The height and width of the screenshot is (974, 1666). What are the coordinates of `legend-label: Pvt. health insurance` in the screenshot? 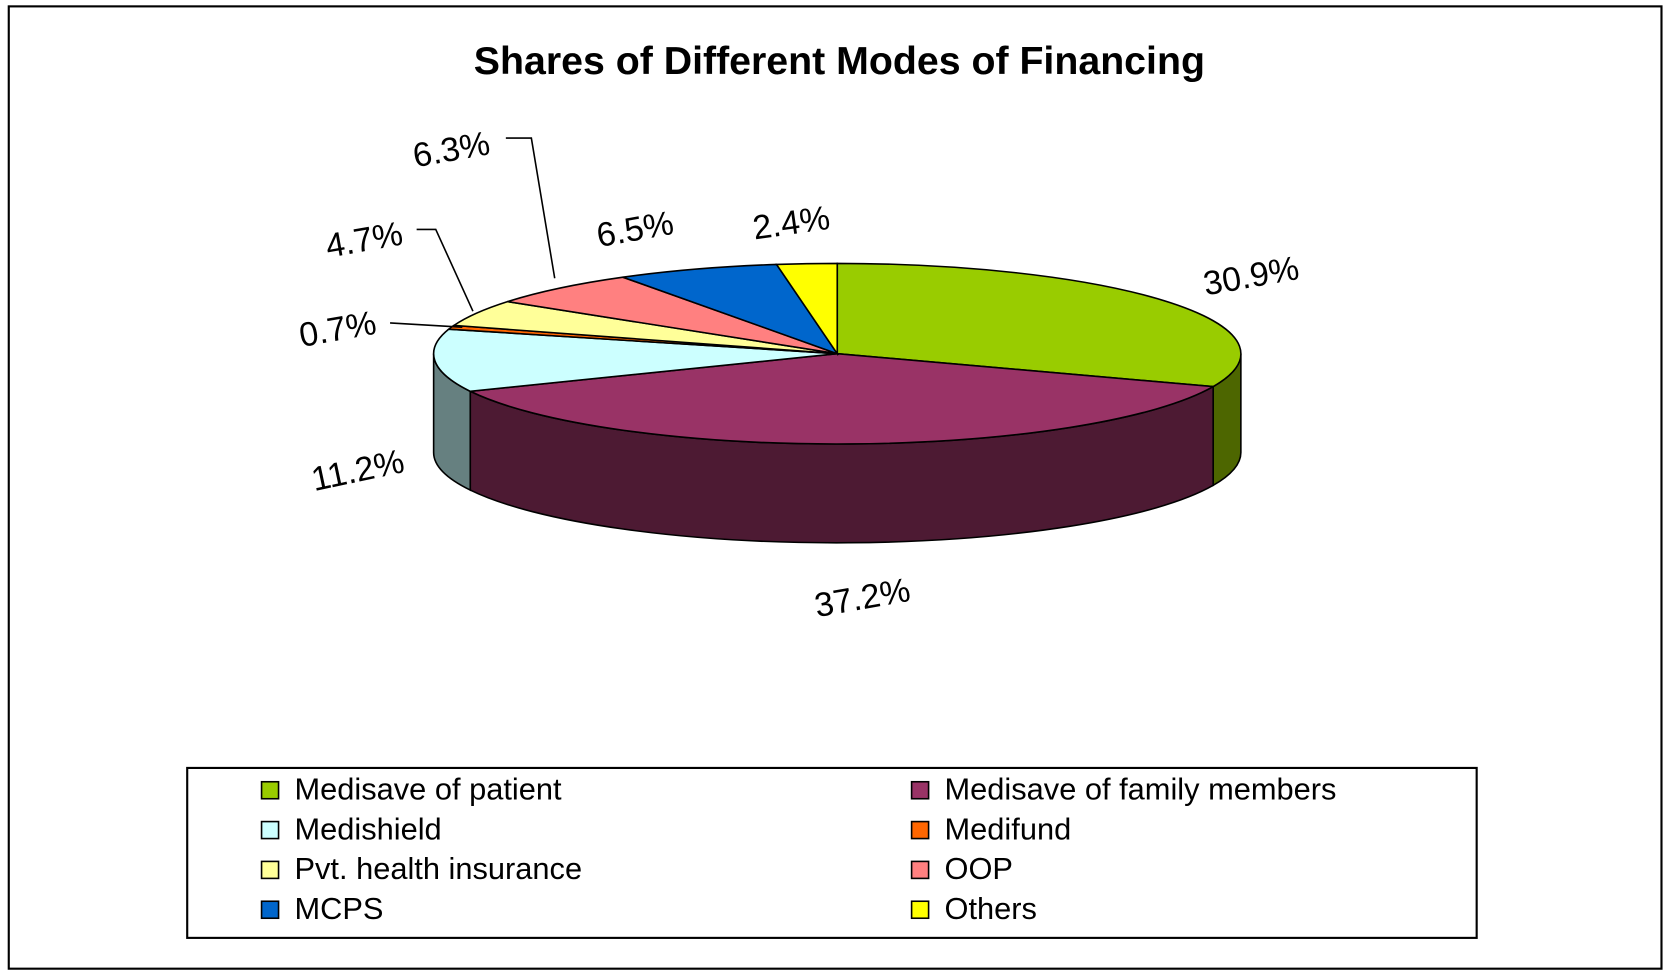 It's located at (438, 868).